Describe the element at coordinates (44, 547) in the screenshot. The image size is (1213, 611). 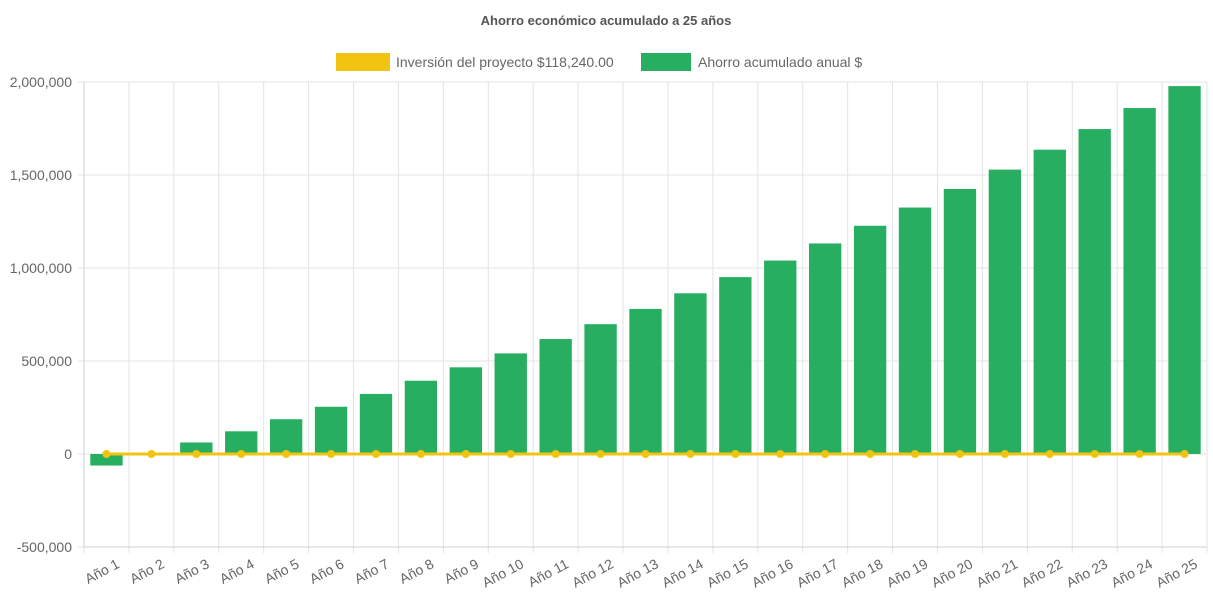
I see `y-tick-label: -500,000` at that location.